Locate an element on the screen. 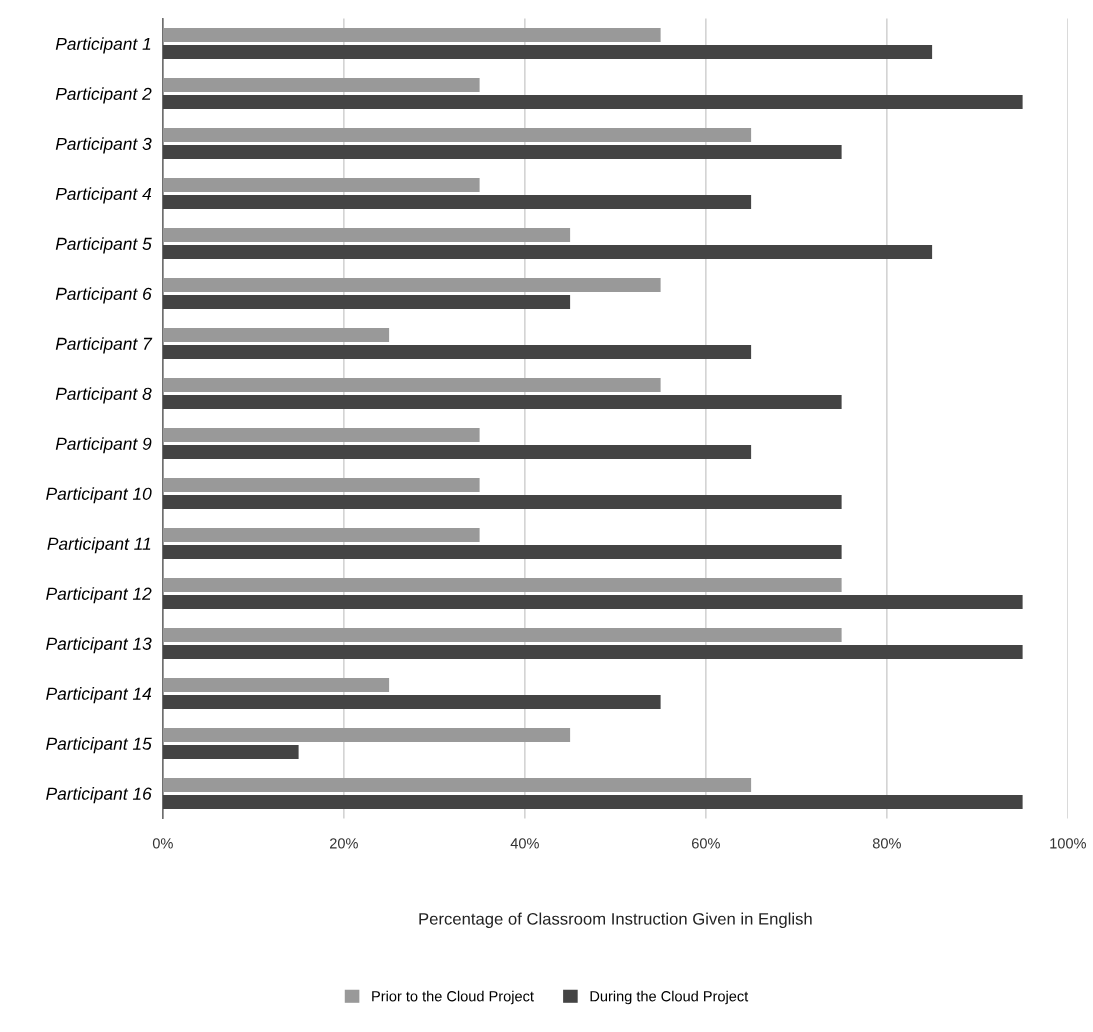 This screenshot has width=1093, height=1032. x-tick-label: 60% is located at coordinates (706, 843).